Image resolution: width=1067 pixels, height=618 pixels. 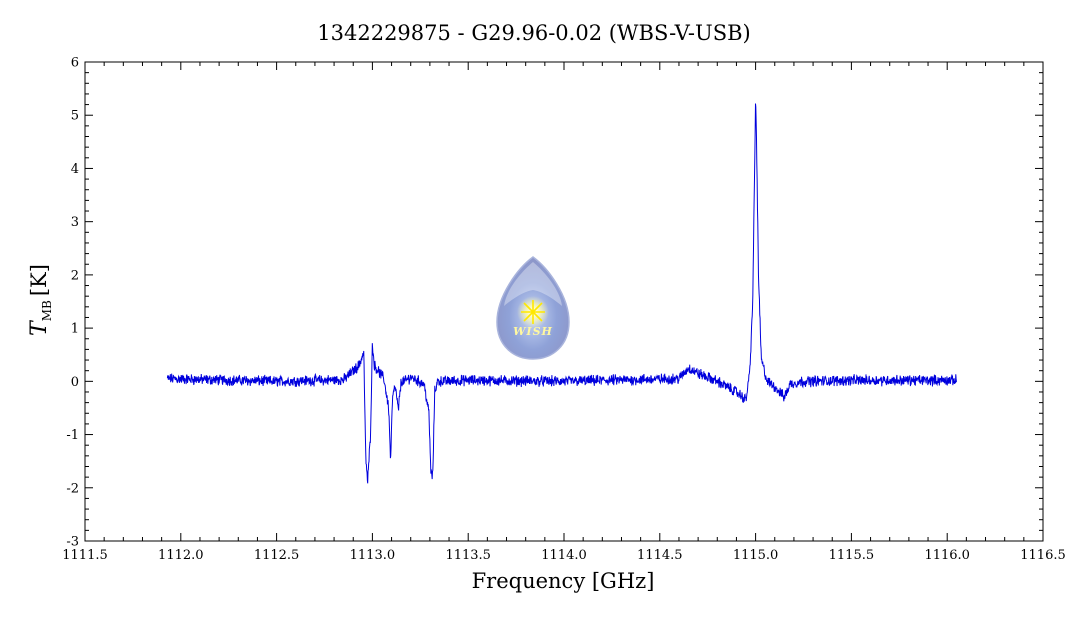 What do you see at coordinates (39, 327) in the screenshot?
I see `y-axis-symbol: T` at bounding box center [39, 327].